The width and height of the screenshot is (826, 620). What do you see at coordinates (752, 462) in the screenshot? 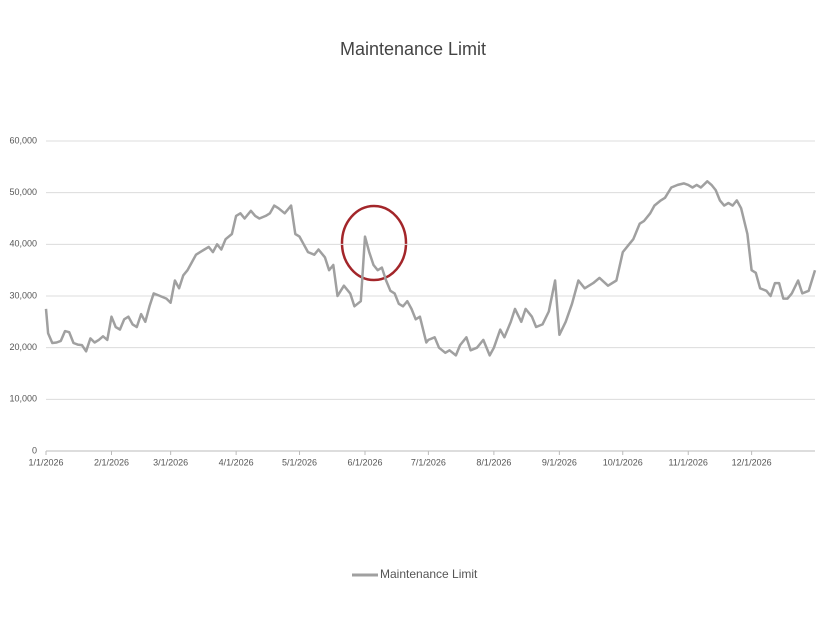
I see `x-tick-label: 12/1/2026` at bounding box center [752, 462].